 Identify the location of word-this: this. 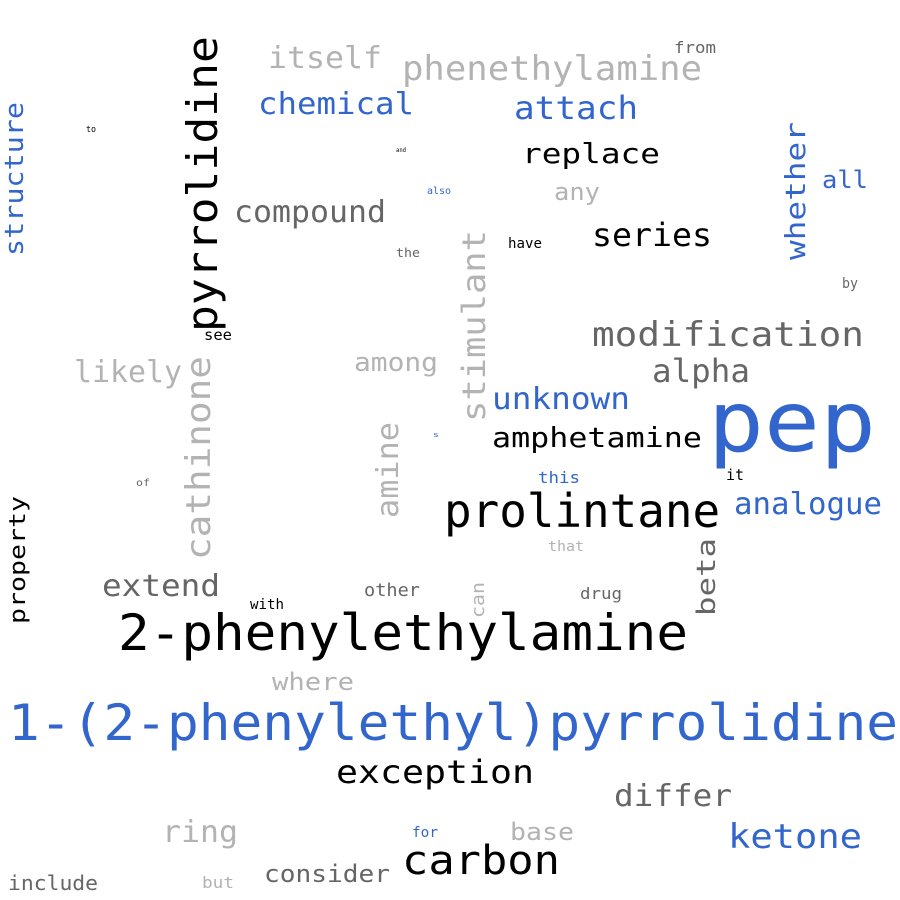
(559, 477).